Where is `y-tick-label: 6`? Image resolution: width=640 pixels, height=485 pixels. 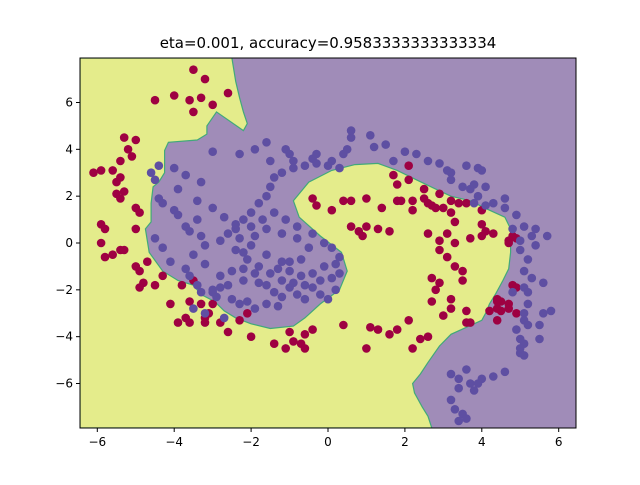
y-tick-label: 6 is located at coordinates (69, 102).